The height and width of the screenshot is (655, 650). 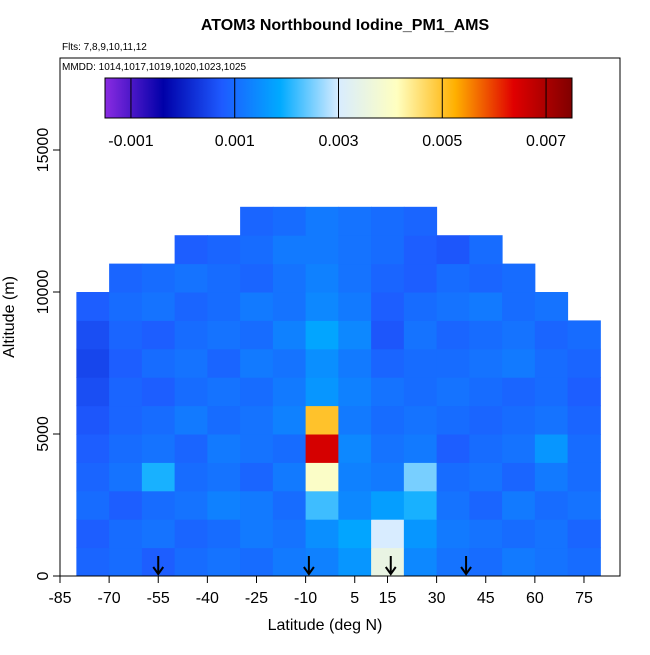 I want to click on colorbar-tick-label: 0.003, so click(x=338, y=141).